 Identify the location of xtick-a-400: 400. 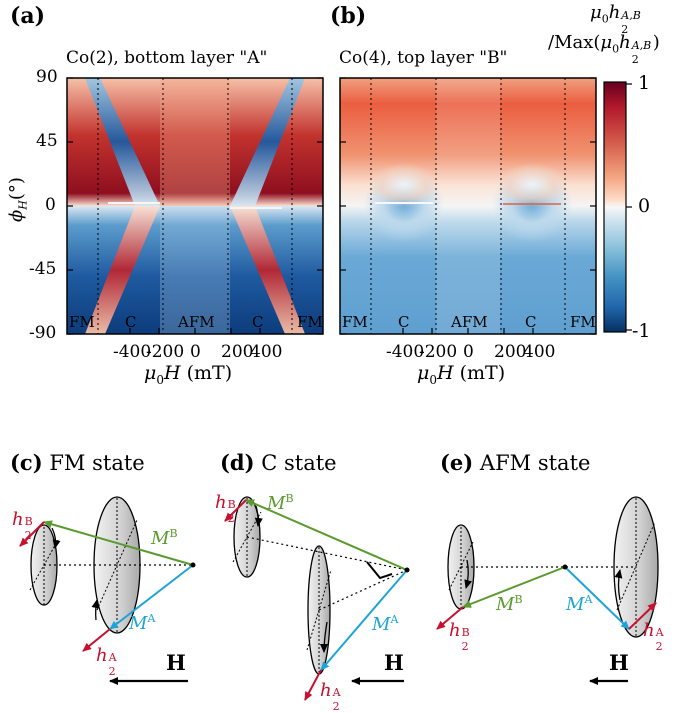
(266, 352).